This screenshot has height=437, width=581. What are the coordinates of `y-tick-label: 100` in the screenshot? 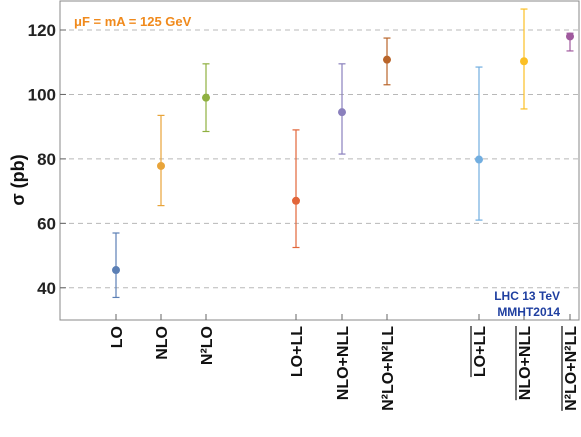 It's located at (42, 94).